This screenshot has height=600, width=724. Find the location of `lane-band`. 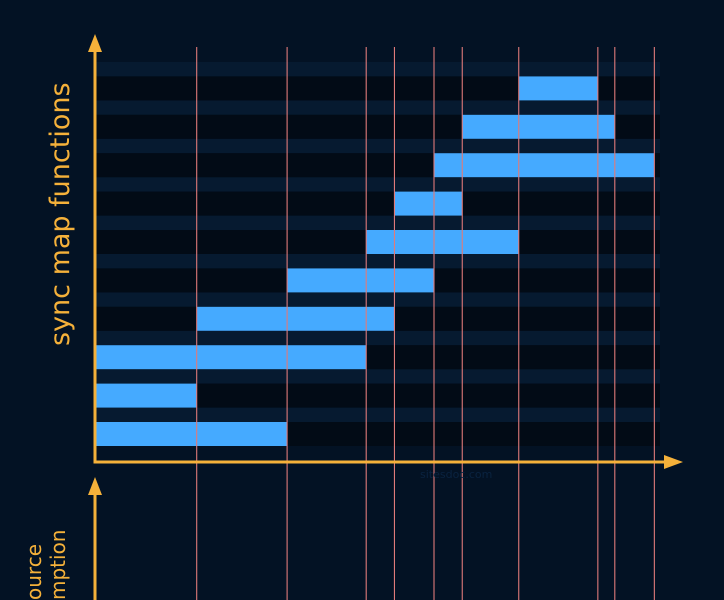

lane-band is located at coordinates (377, 203).